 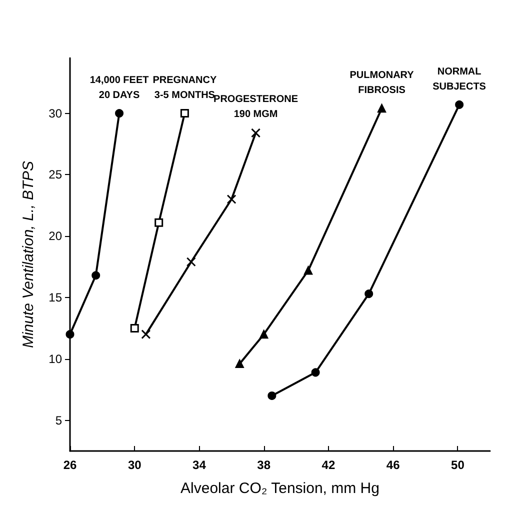 What do you see at coordinates (382, 83) in the screenshot?
I see `text: PULMONARY FIBROSIS` at bounding box center [382, 83].